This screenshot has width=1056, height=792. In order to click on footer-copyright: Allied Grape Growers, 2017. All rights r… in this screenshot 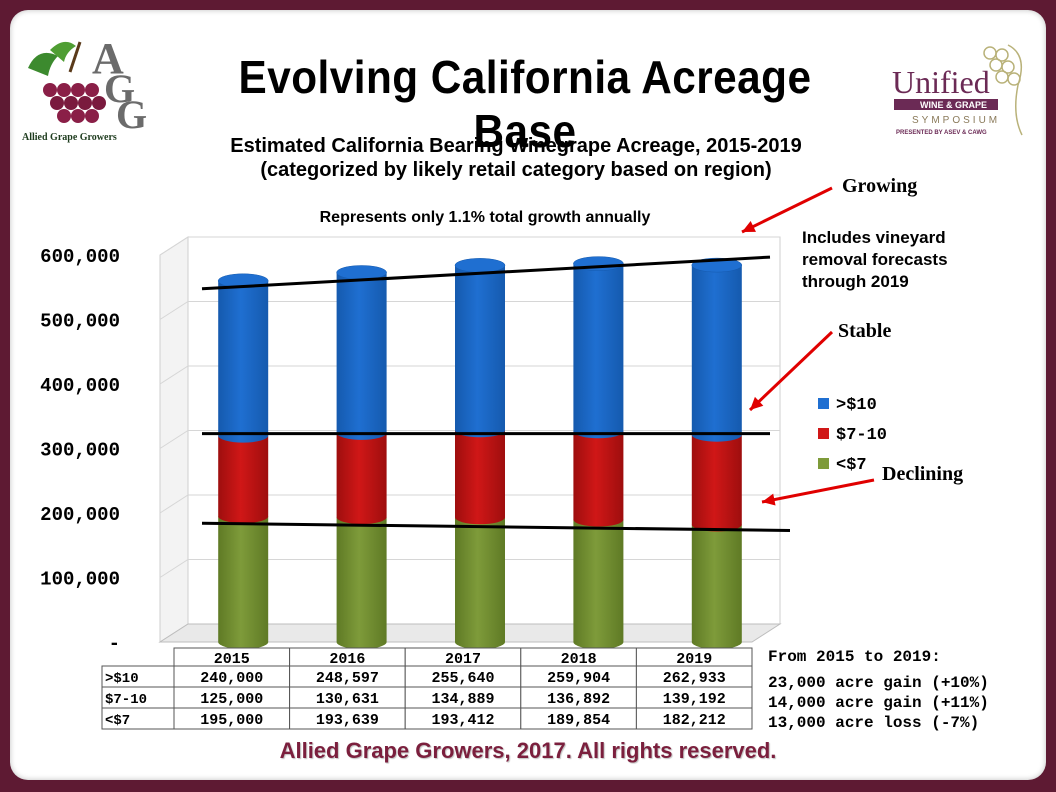, I will do `click(528, 750)`.